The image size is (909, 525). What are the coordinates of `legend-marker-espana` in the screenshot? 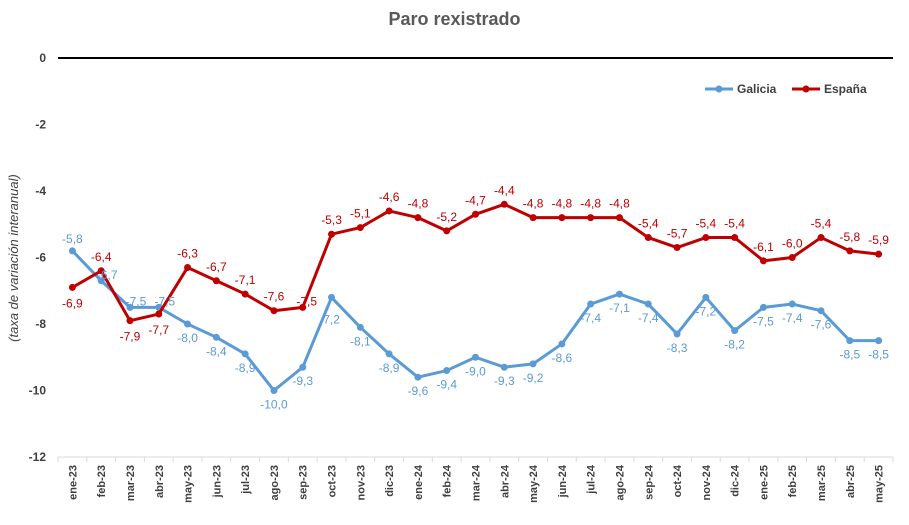 It's located at (806, 89).